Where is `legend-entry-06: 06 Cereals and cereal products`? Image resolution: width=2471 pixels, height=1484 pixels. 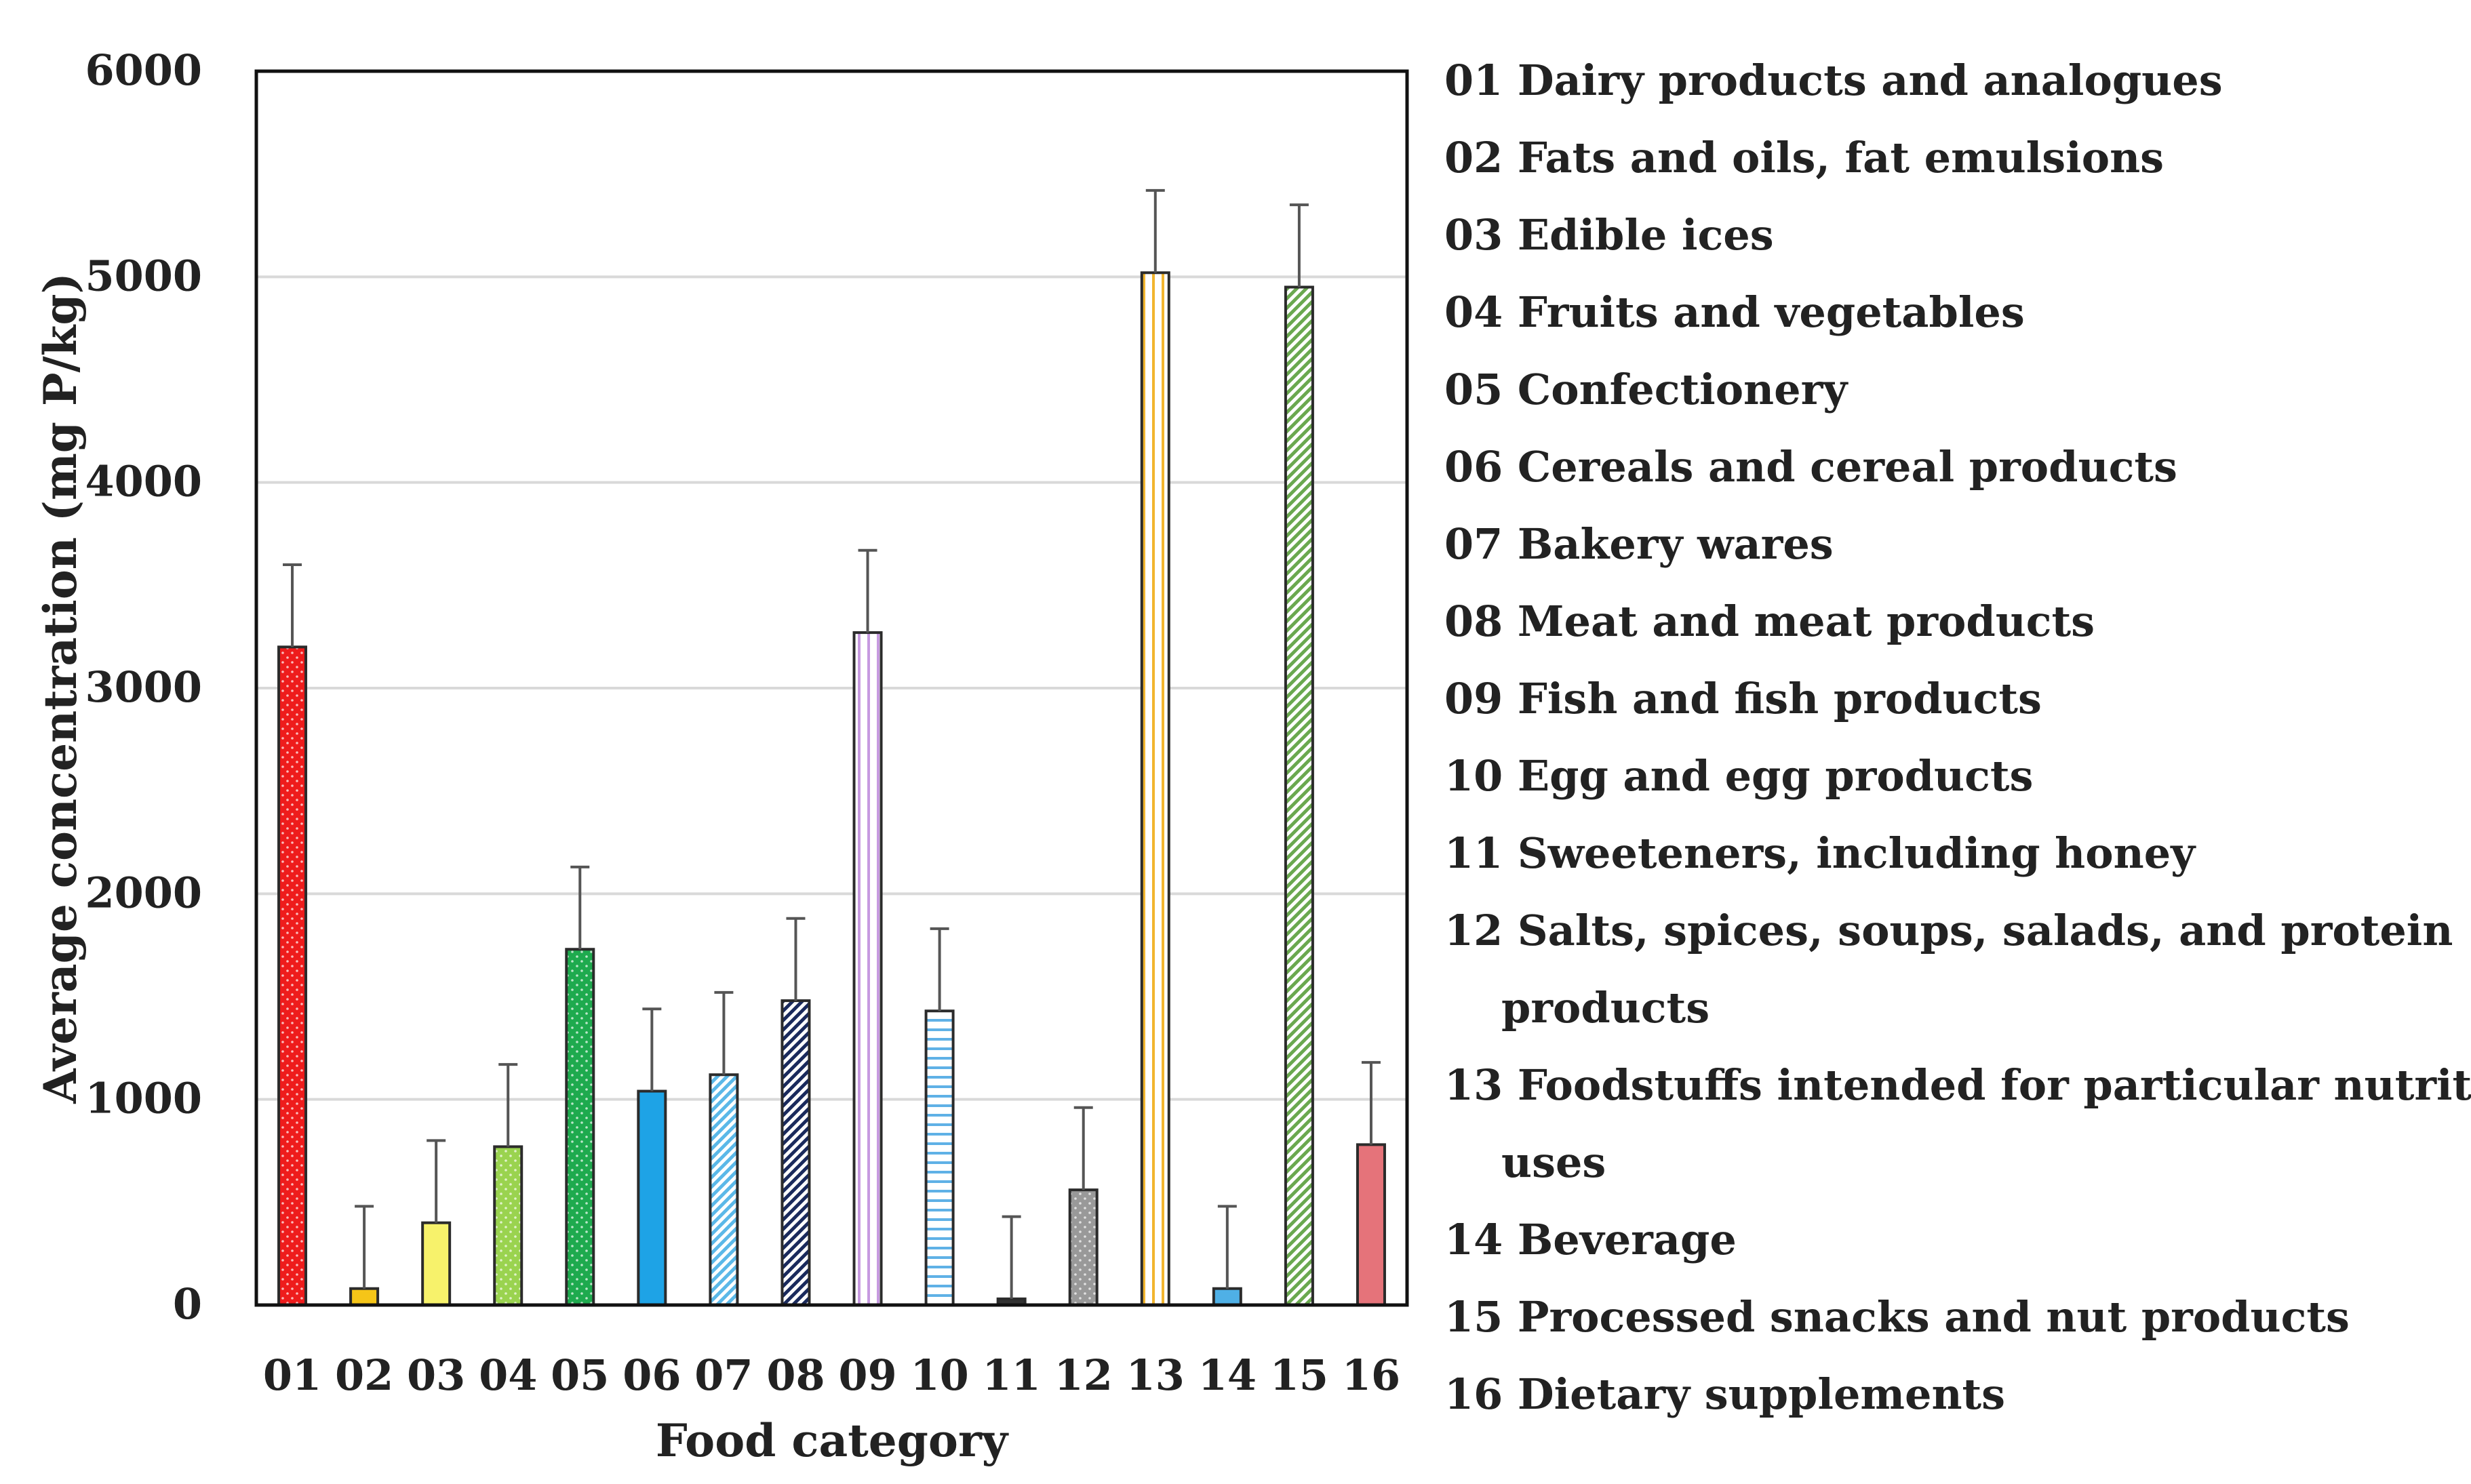 legend-entry-06: 06 Cereals and cereal products is located at coordinates (1811, 467).